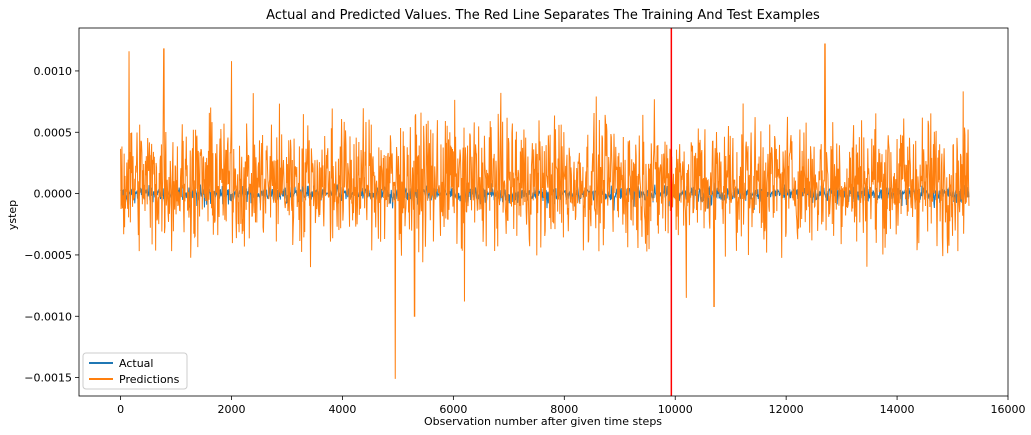 The image size is (1031, 435). I want to click on x-tick-label: 8000, so click(564, 409).